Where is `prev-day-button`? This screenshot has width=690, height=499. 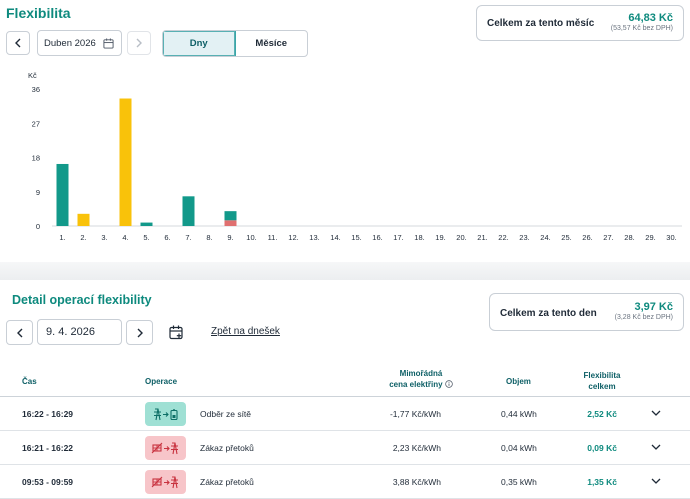
prev-day-button is located at coordinates (19, 332).